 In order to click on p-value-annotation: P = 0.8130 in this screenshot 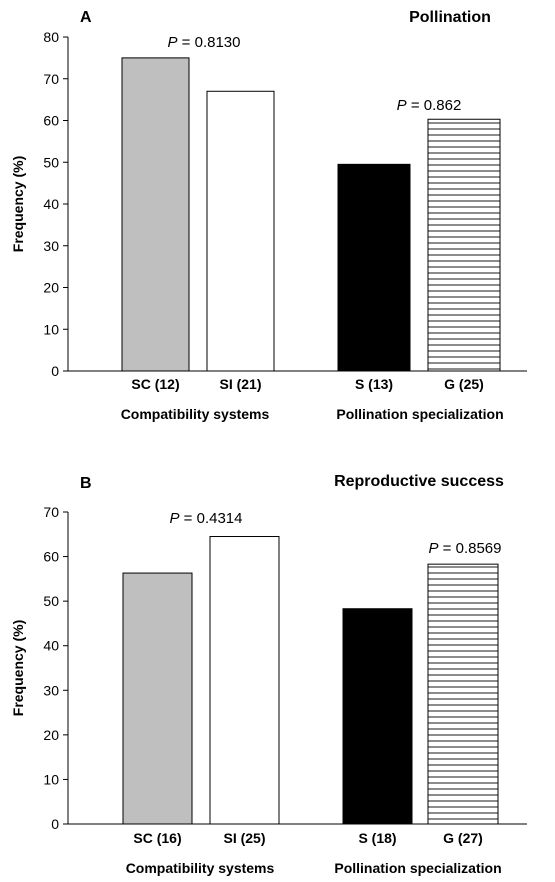, I will do `click(204, 42)`.